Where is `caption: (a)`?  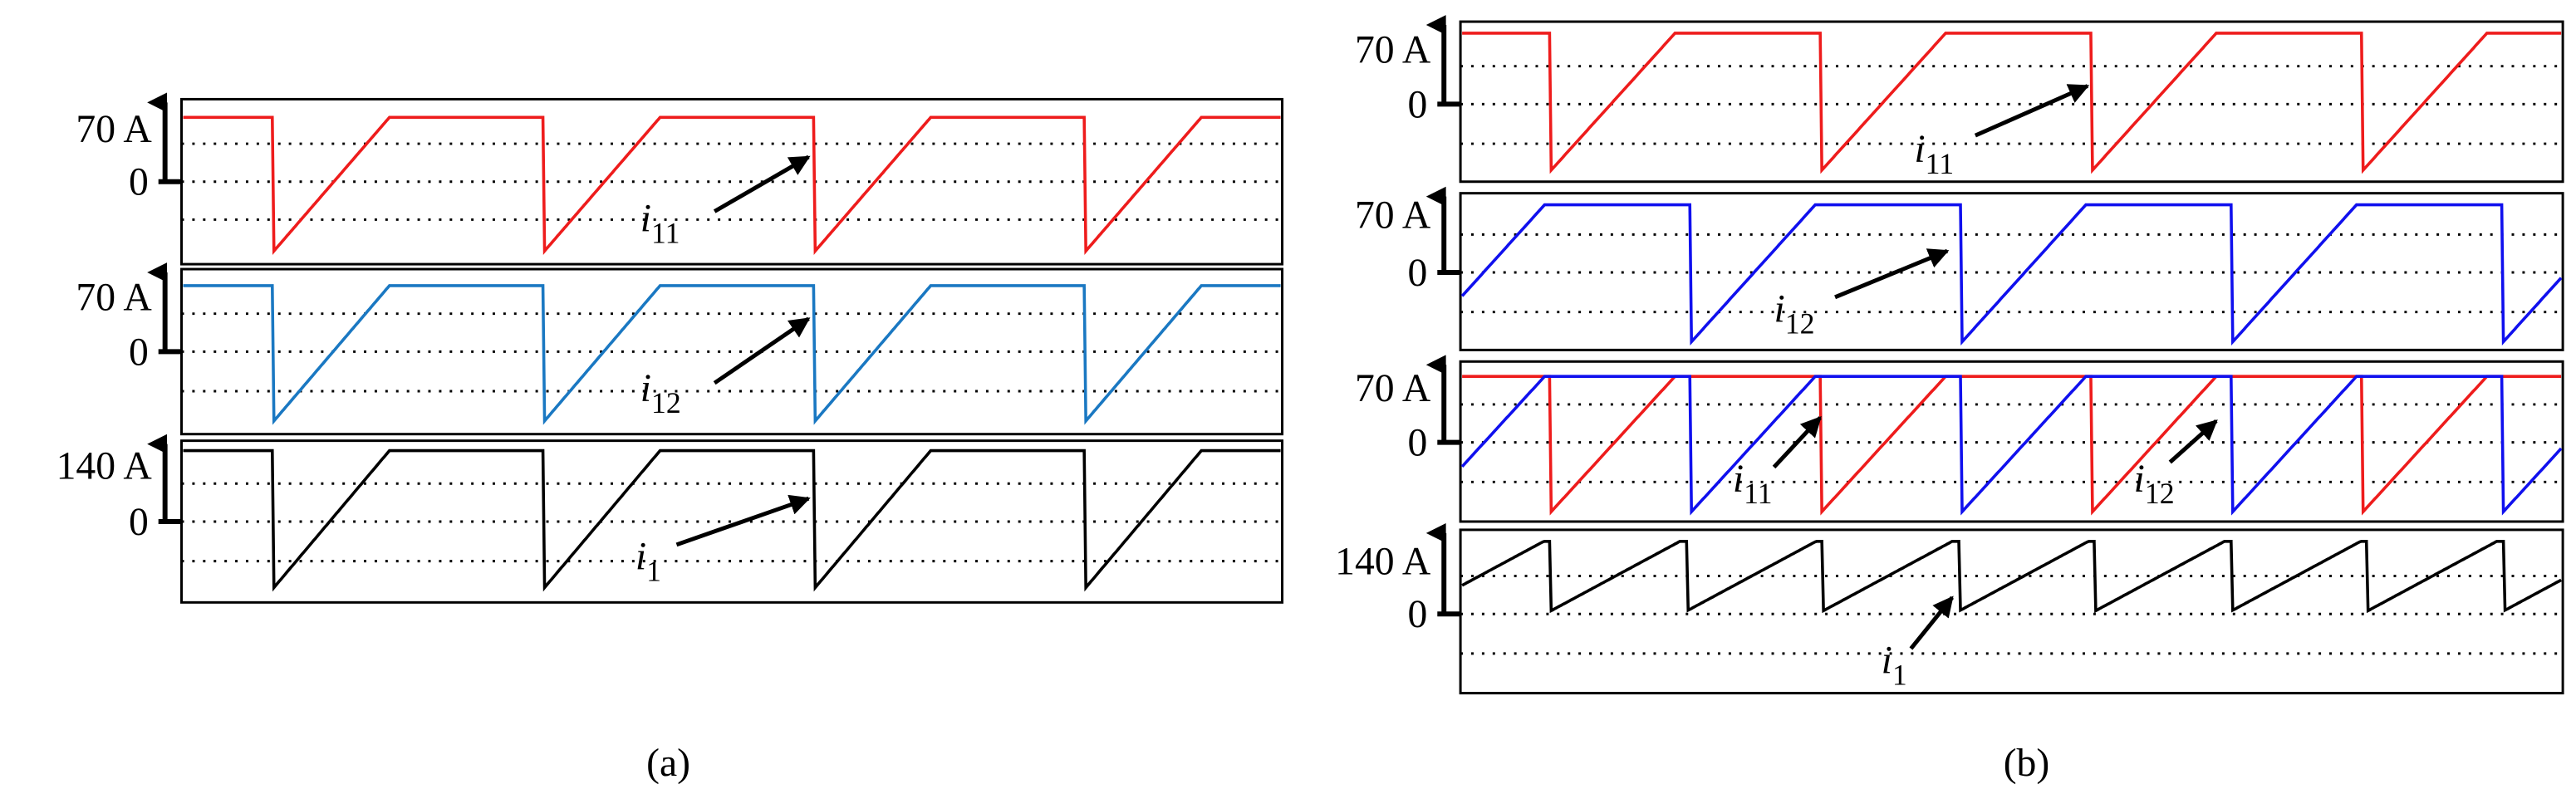 caption: (a) is located at coordinates (668, 763).